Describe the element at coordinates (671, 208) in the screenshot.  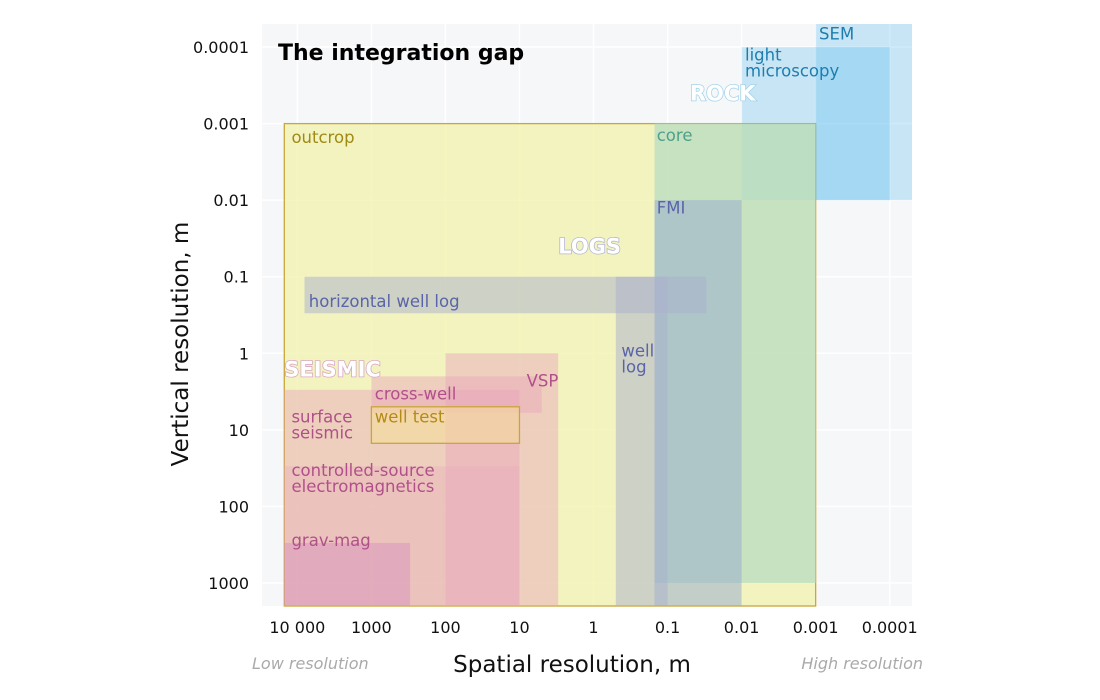
I see `fmi-label: FMI` at that location.